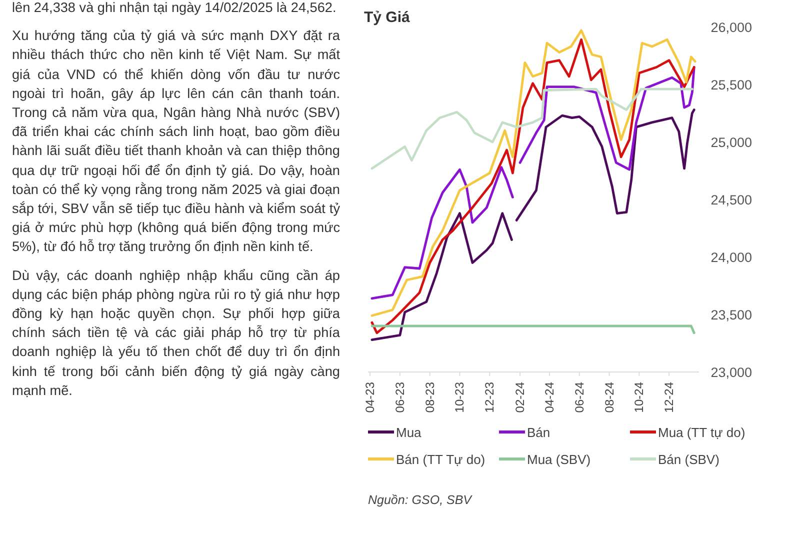 The image size is (790, 533). What do you see at coordinates (731, 200) in the screenshot?
I see `y-tick-label: 24,500` at bounding box center [731, 200].